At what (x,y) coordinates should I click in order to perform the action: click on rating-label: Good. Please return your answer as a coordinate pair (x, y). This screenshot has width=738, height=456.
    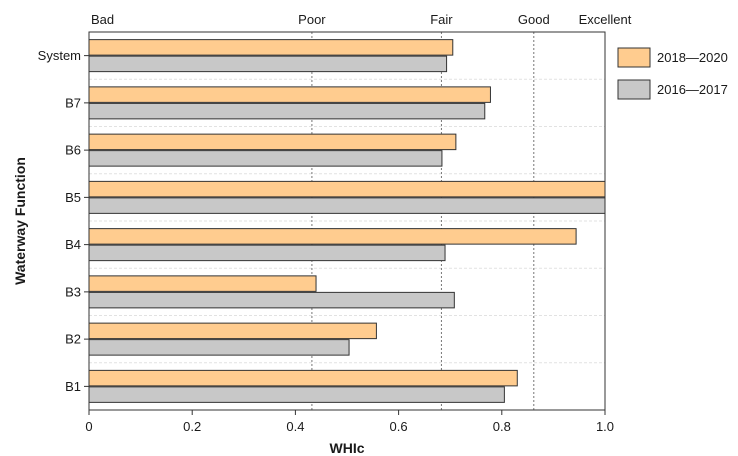
    Looking at the image, I should click on (534, 19).